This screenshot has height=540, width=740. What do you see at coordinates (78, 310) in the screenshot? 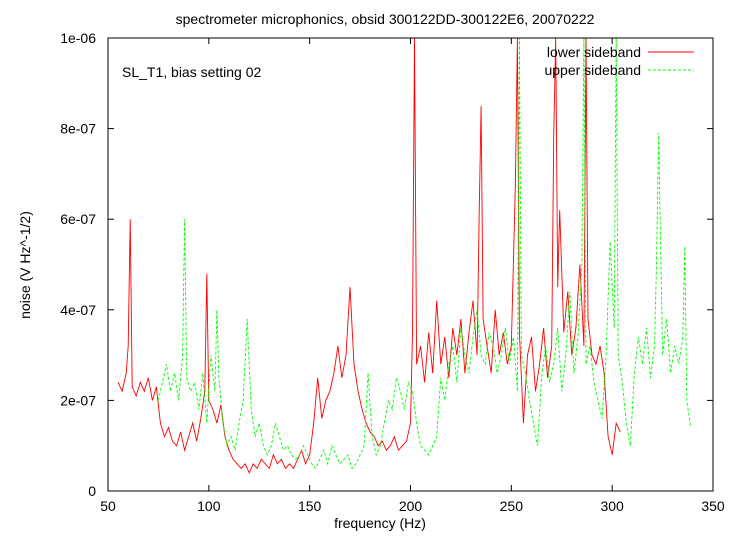
I see `y-tick-label: 4e-07` at bounding box center [78, 310].